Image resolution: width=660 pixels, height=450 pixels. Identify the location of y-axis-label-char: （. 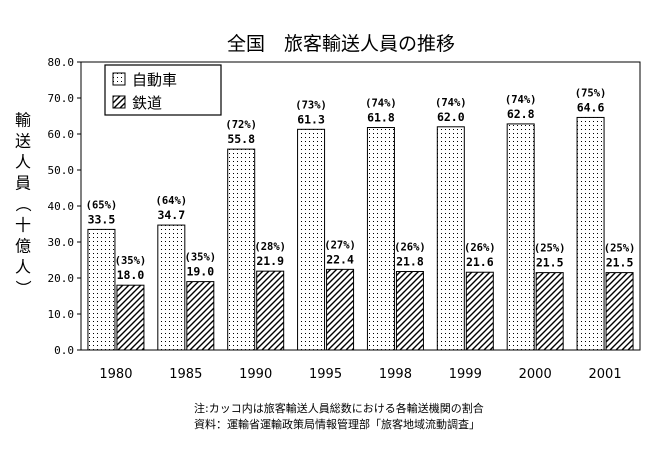
(23, 204).